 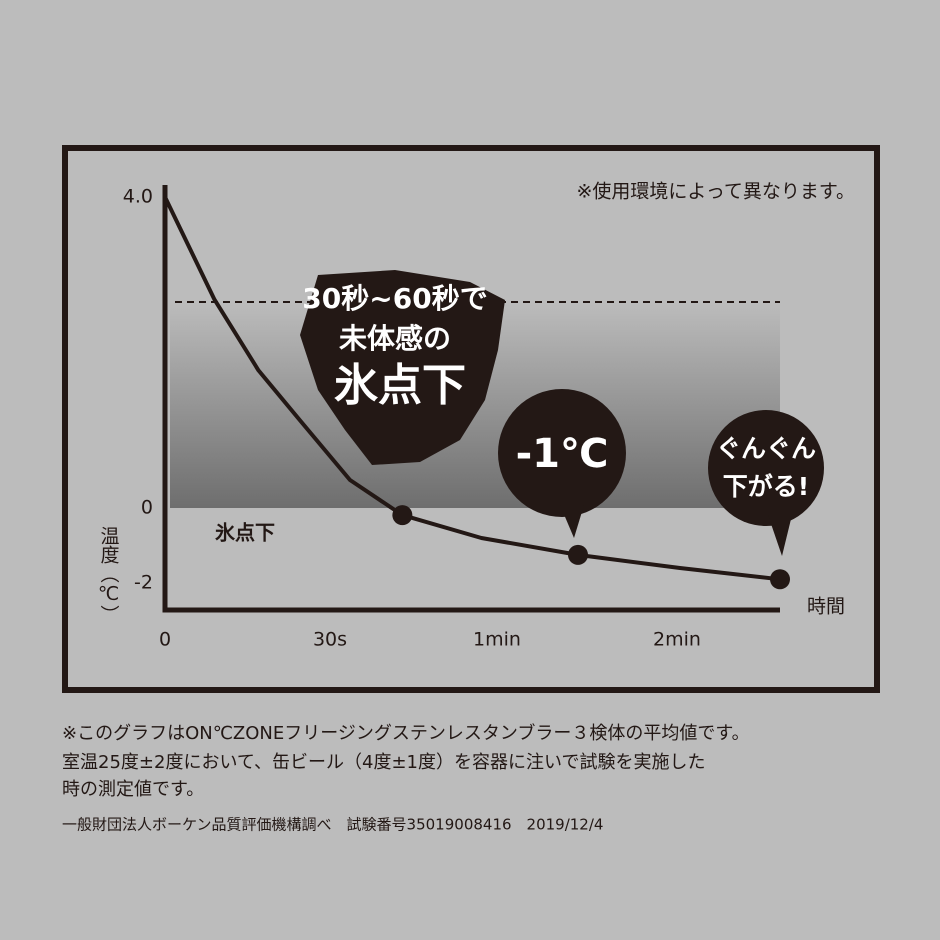 What do you see at coordinates (766, 448) in the screenshot?
I see `callout-text: ぐんぐん` at bounding box center [766, 448].